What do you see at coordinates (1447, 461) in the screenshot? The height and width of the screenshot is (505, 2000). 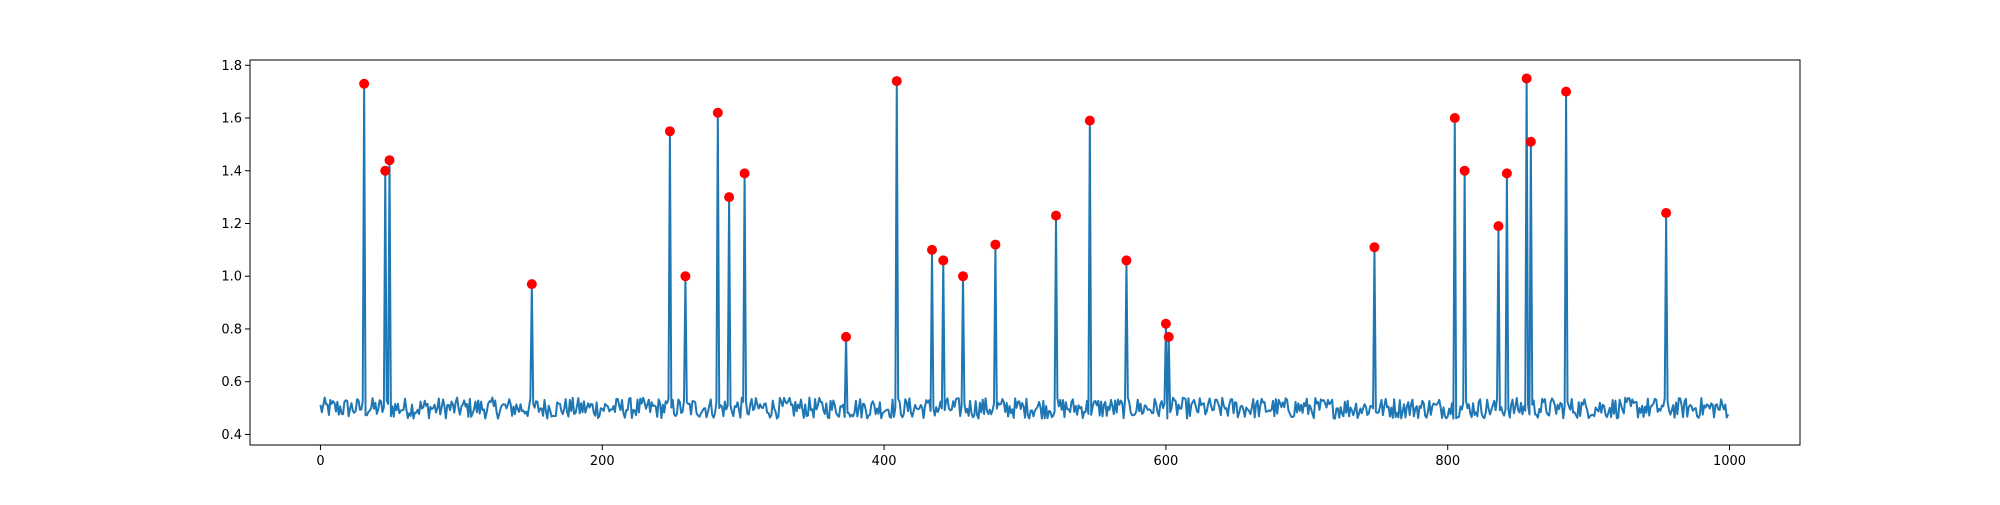 I see `x-tick-label: 800` at bounding box center [1447, 461].